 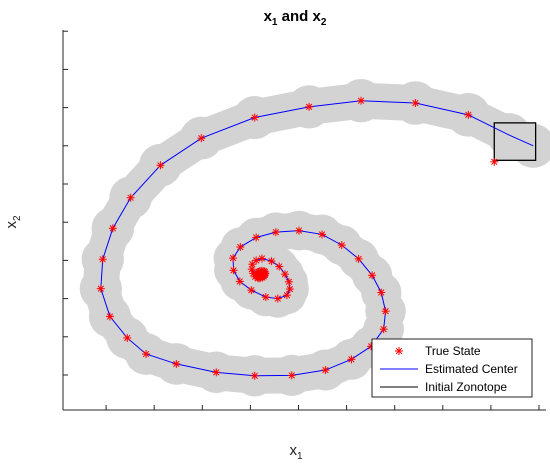 I want to click on initial-zonotope-box, so click(x=515, y=141).